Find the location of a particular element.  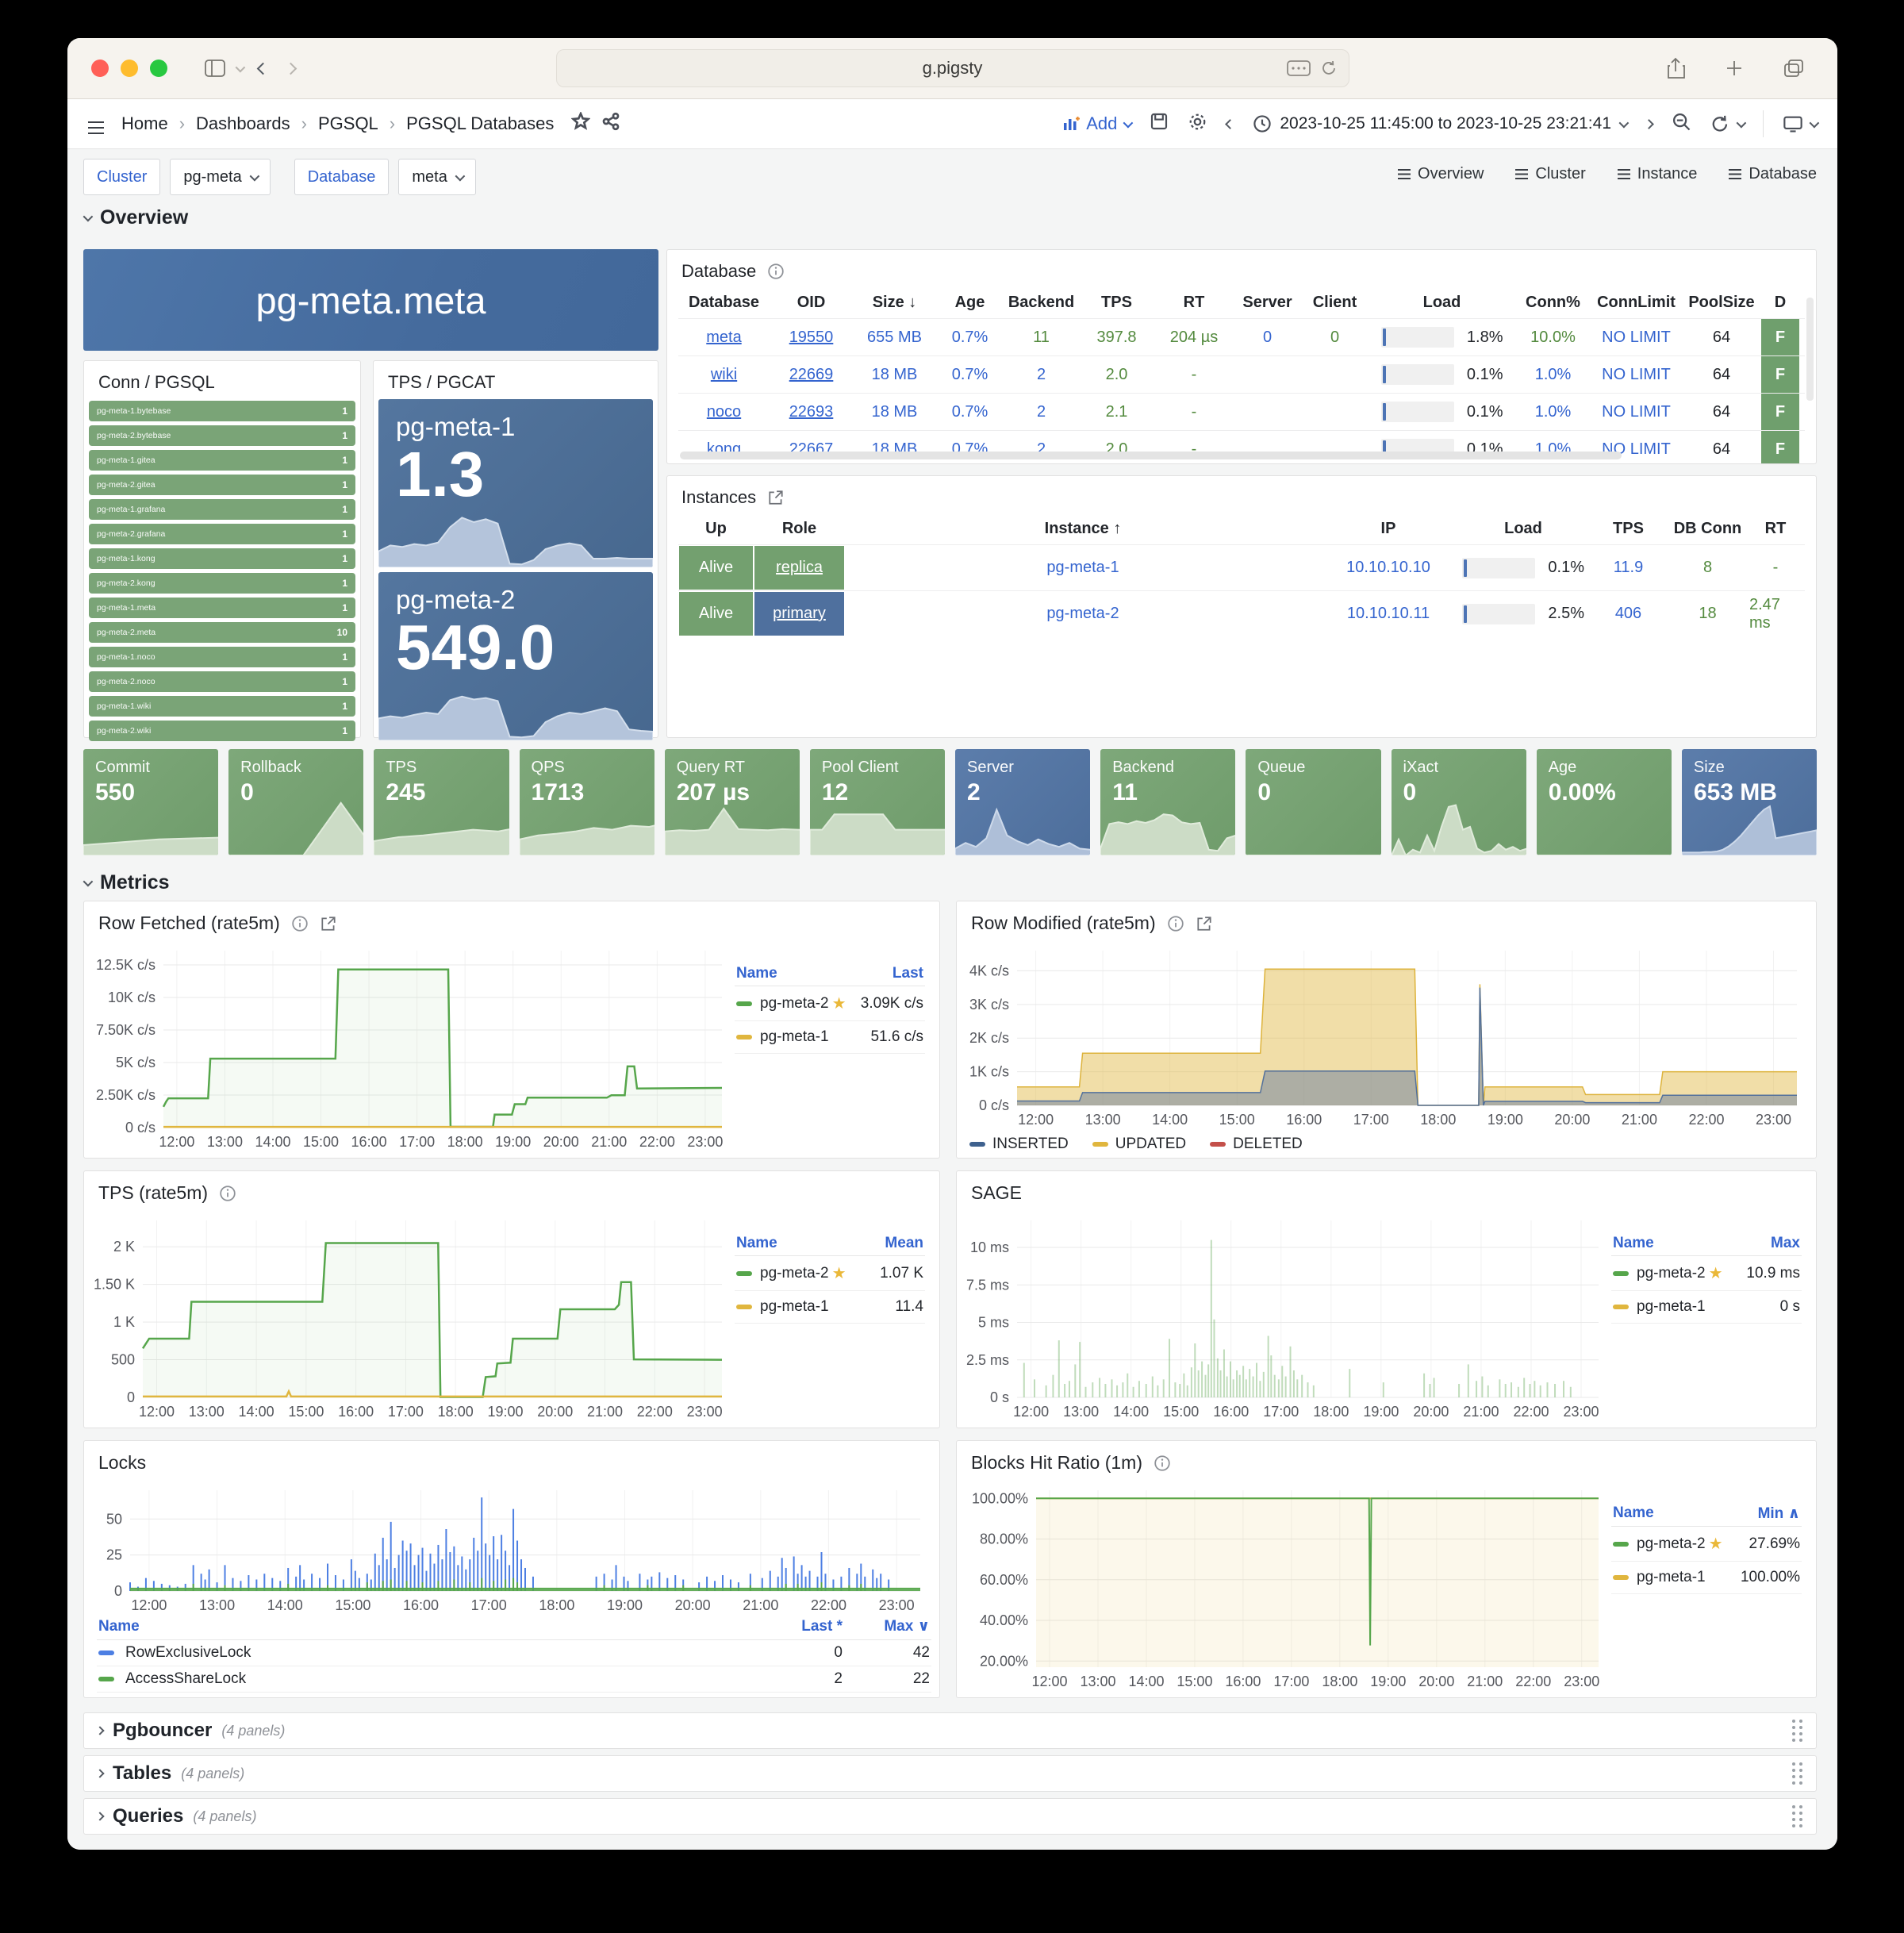

sidebar-chevron-icon is located at coordinates (240, 67).